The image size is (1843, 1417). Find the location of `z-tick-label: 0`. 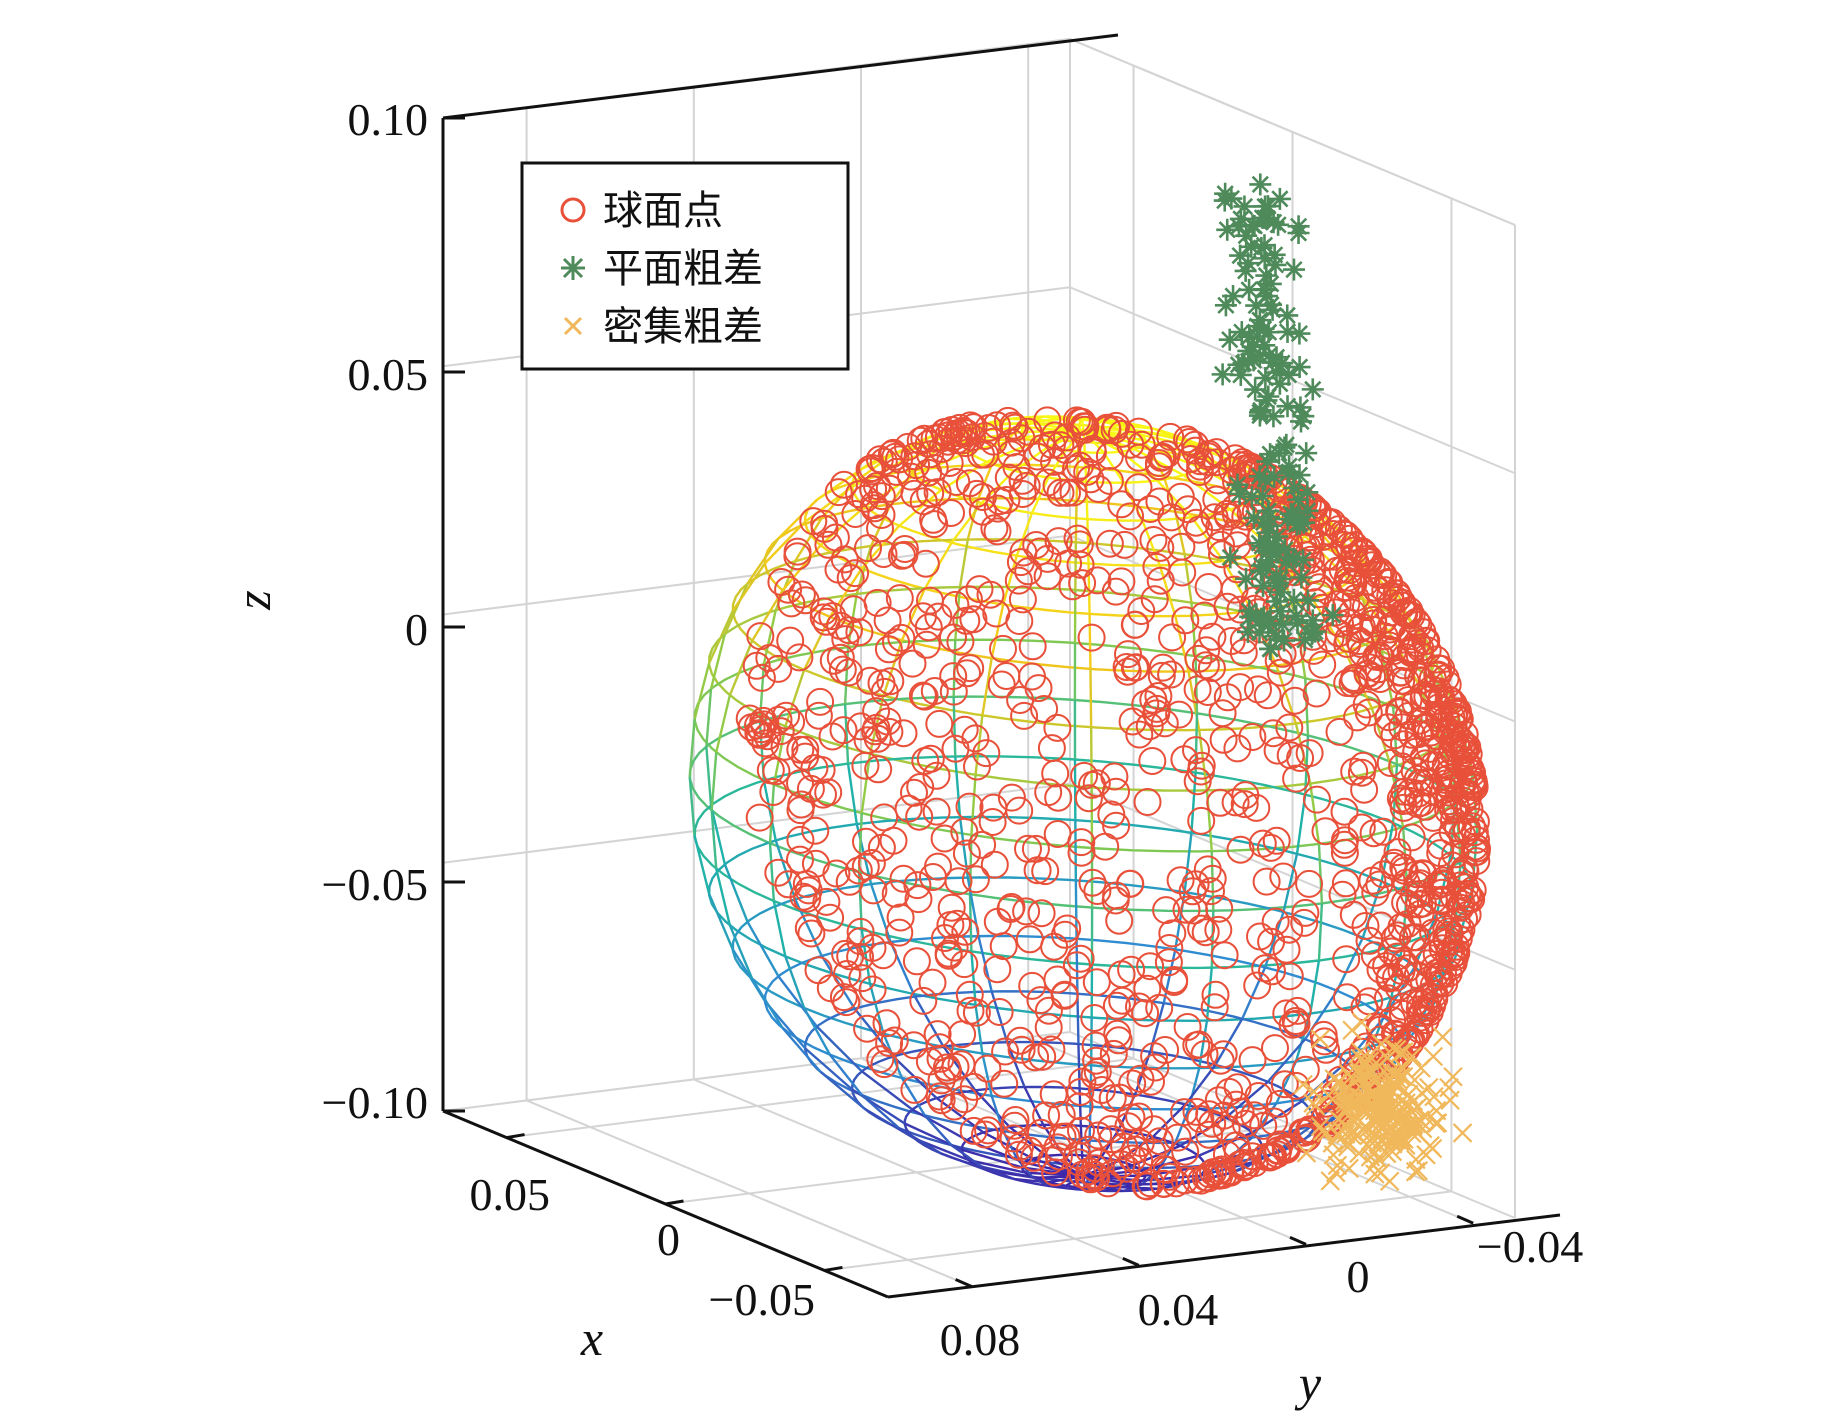

z-tick-label: 0 is located at coordinates (416, 629).